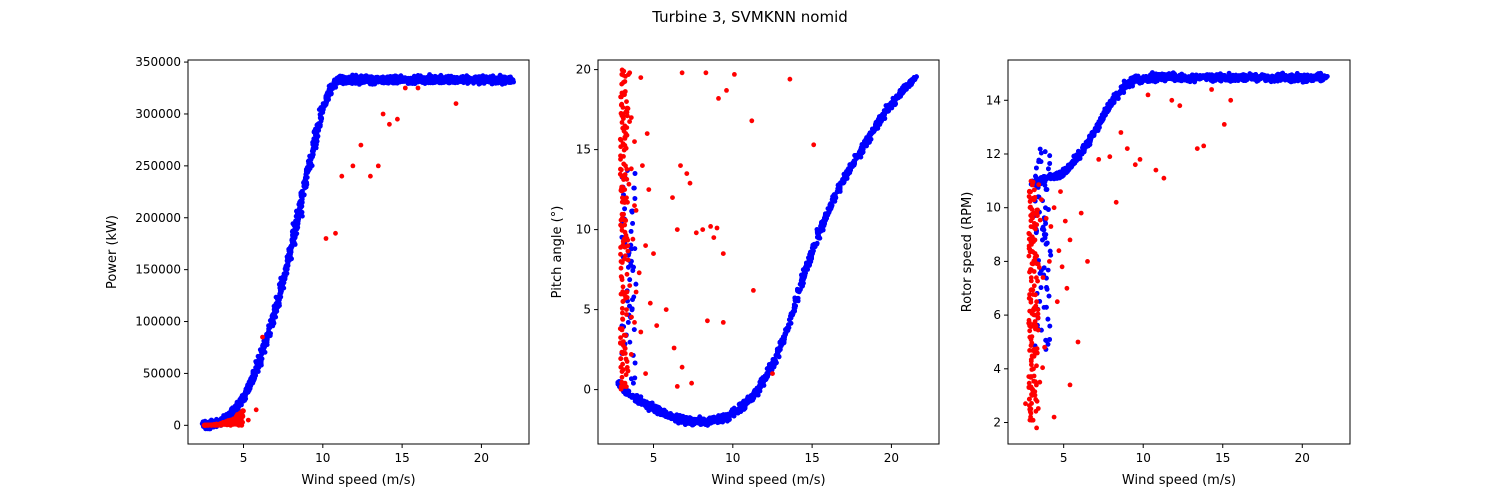 The height and width of the screenshot is (504, 1500). Describe the element at coordinates (158, 62) in the screenshot. I see `y-tick-label: 350000` at that location.